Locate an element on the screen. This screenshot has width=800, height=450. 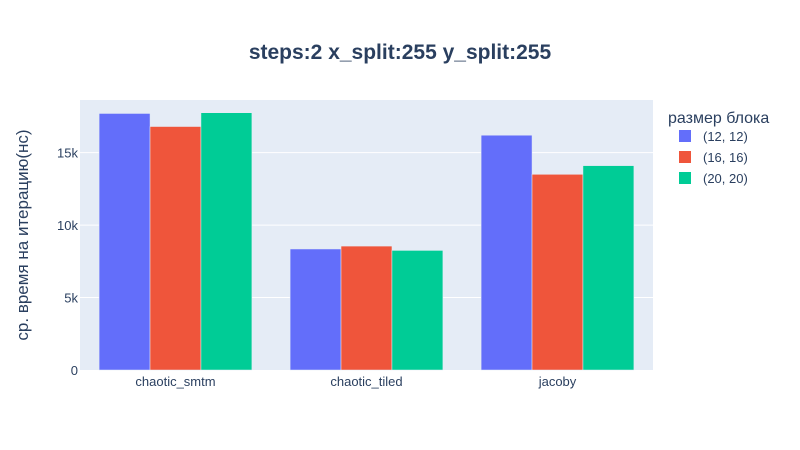
y-axis-ticks: 0 5k 10k 15k is located at coordinates (67, 262).